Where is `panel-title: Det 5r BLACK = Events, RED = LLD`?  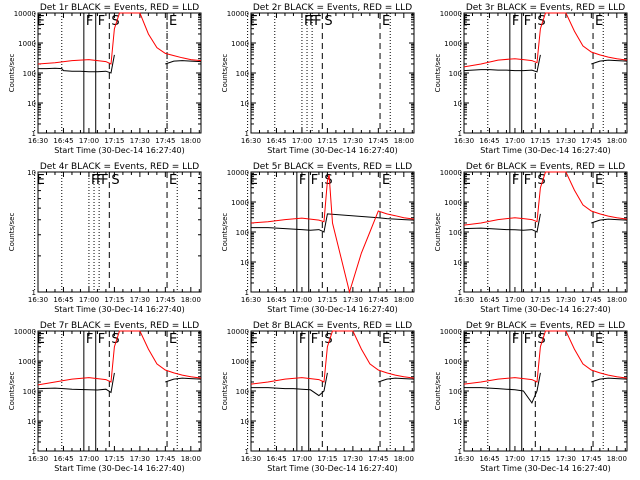
panel-title: Det 5r BLACK = Events, RED = LLD is located at coordinates (332, 167).